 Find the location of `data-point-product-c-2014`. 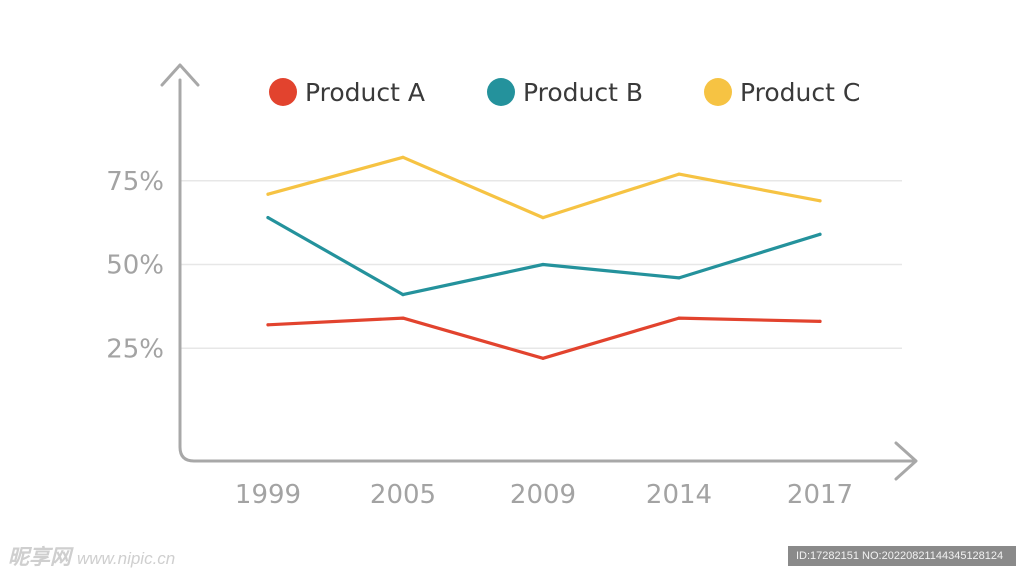

data-point-product-c-2014 is located at coordinates (679, 174).